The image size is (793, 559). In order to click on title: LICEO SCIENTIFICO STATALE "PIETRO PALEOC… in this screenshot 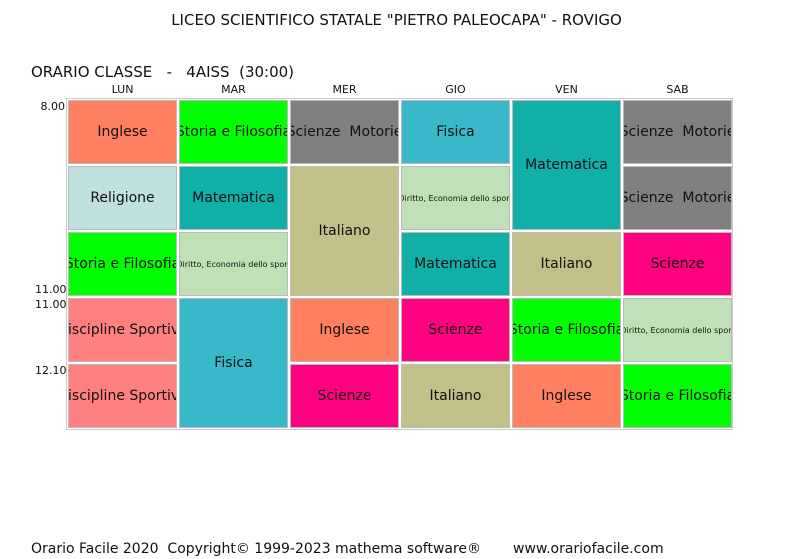, I will do `click(396, 20)`.